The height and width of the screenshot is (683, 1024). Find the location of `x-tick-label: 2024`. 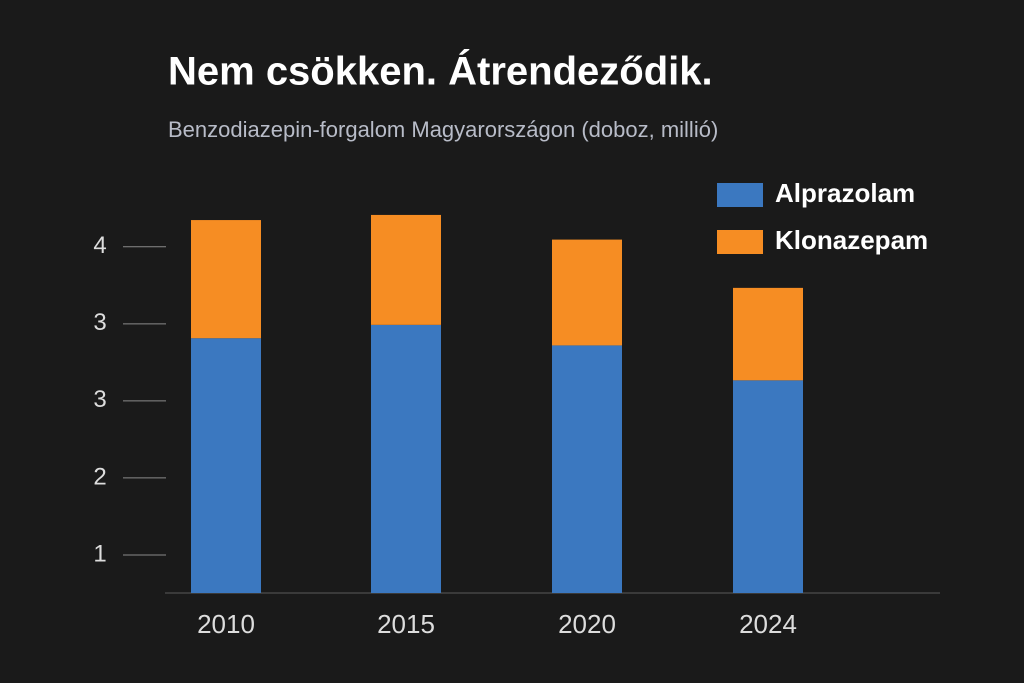

x-tick-label: 2024 is located at coordinates (768, 624).